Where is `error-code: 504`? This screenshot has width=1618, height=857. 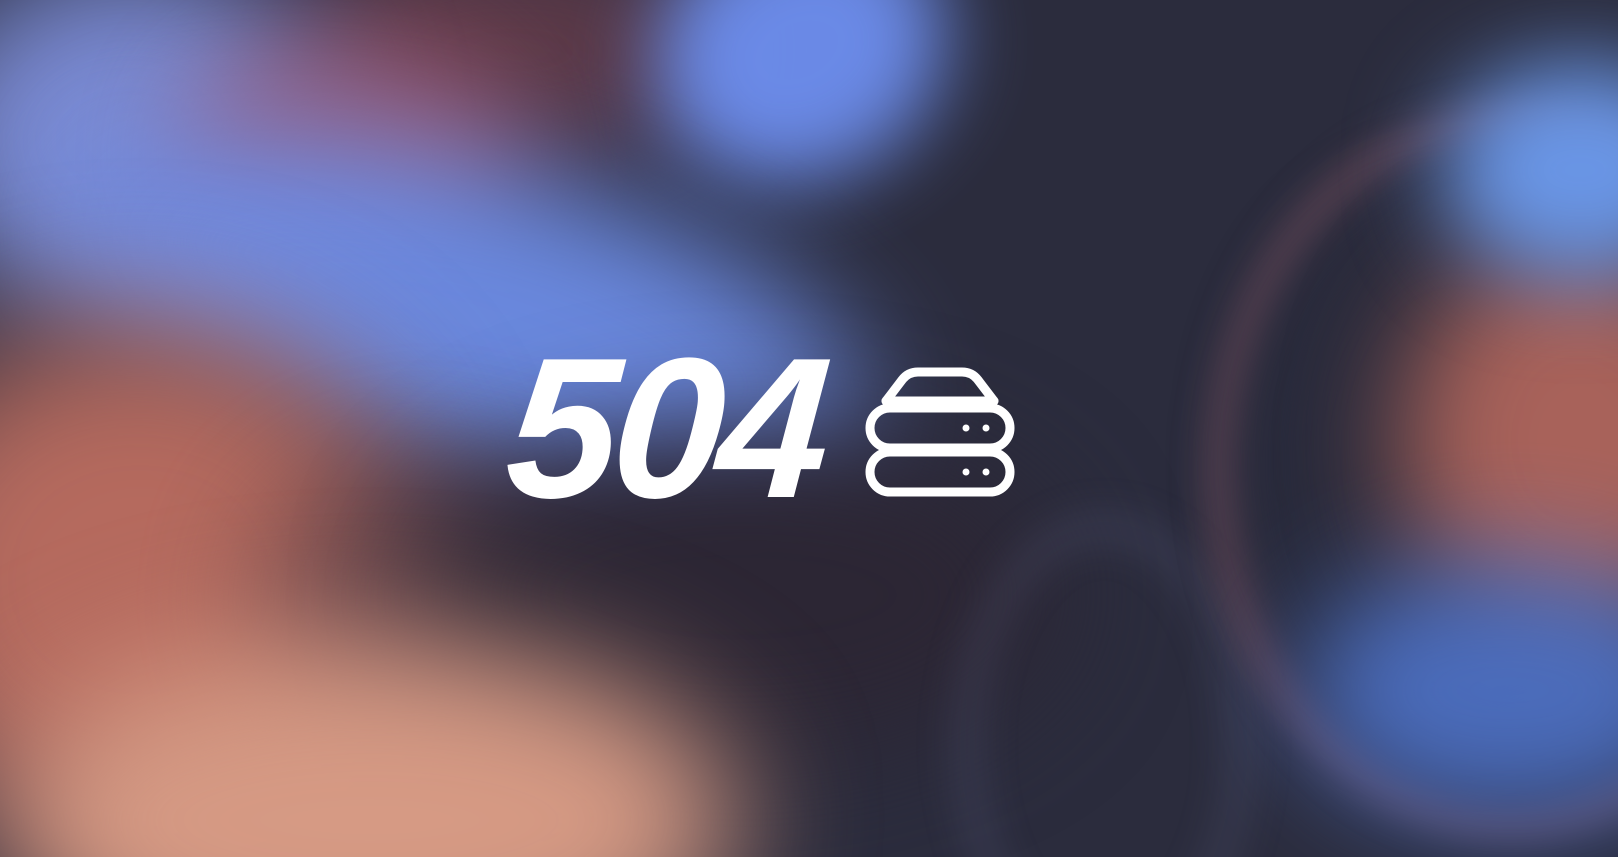
error-code: 504 is located at coordinates (666, 428).